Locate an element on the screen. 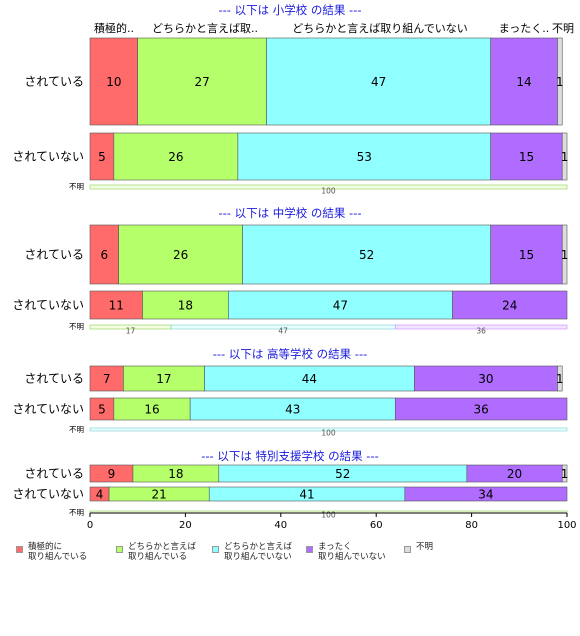 The image size is (580, 636). data-label: 24 is located at coordinates (509, 306).